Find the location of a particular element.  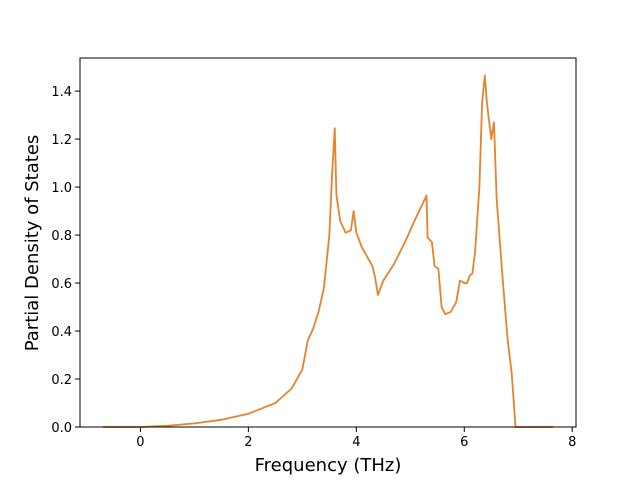

y-tick-label: 0.6 is located at coordinates (61, 284).